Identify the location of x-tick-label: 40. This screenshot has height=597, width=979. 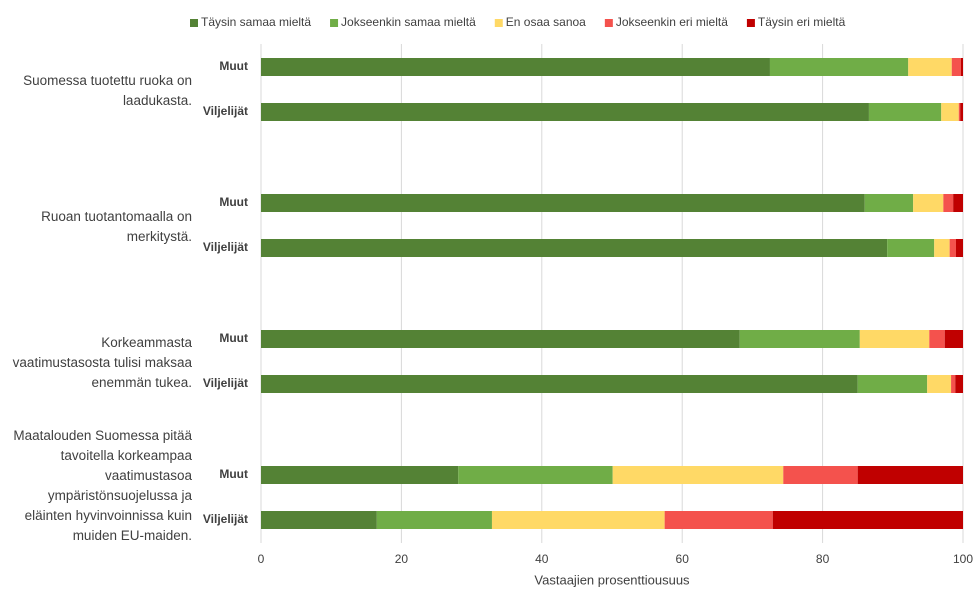
(542, 559).